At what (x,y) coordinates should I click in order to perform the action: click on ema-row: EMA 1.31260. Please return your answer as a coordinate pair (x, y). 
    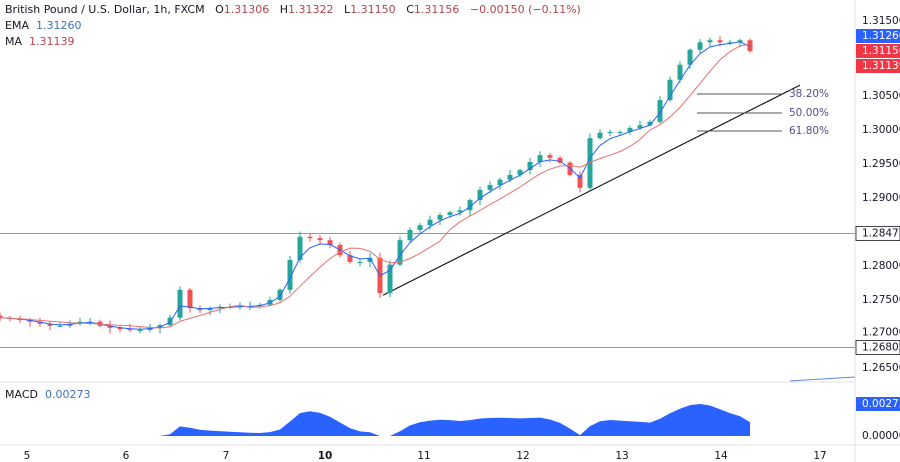
    Looking at the image, I should click on (293, 26).